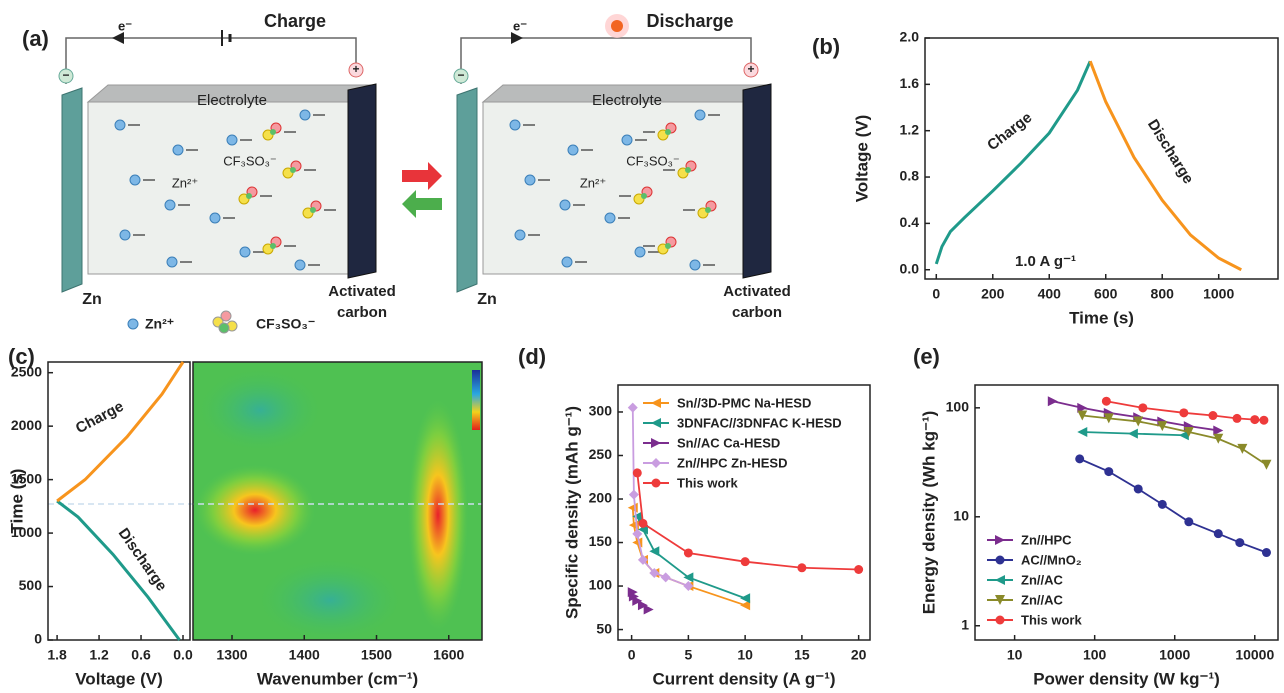  Describe the element at coordinates (141, 655) in the screenshot. I see `x-tick-label: 0.6` at that location.